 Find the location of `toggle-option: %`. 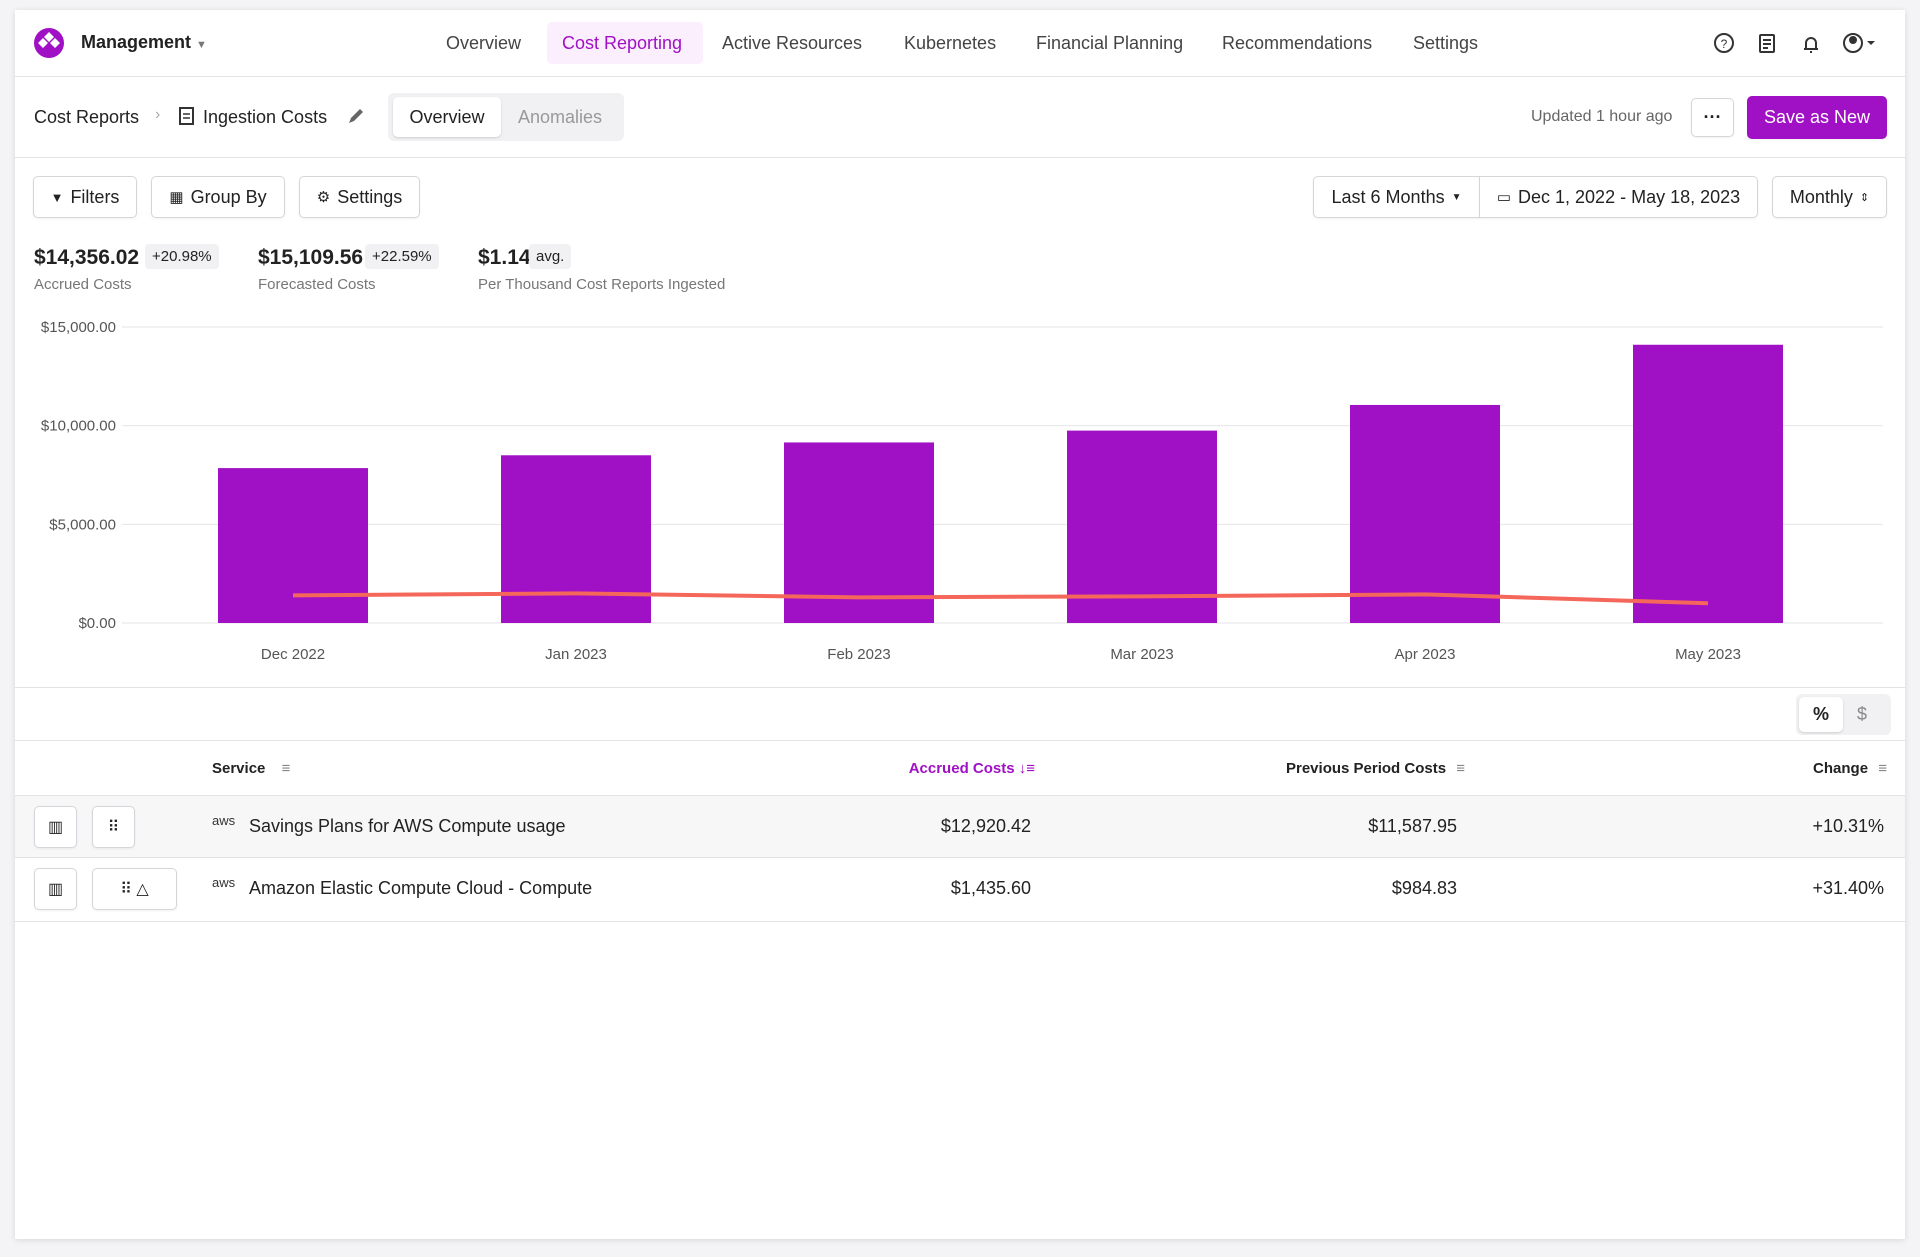

toggle-option: % is located at coordinates (1821, 714).